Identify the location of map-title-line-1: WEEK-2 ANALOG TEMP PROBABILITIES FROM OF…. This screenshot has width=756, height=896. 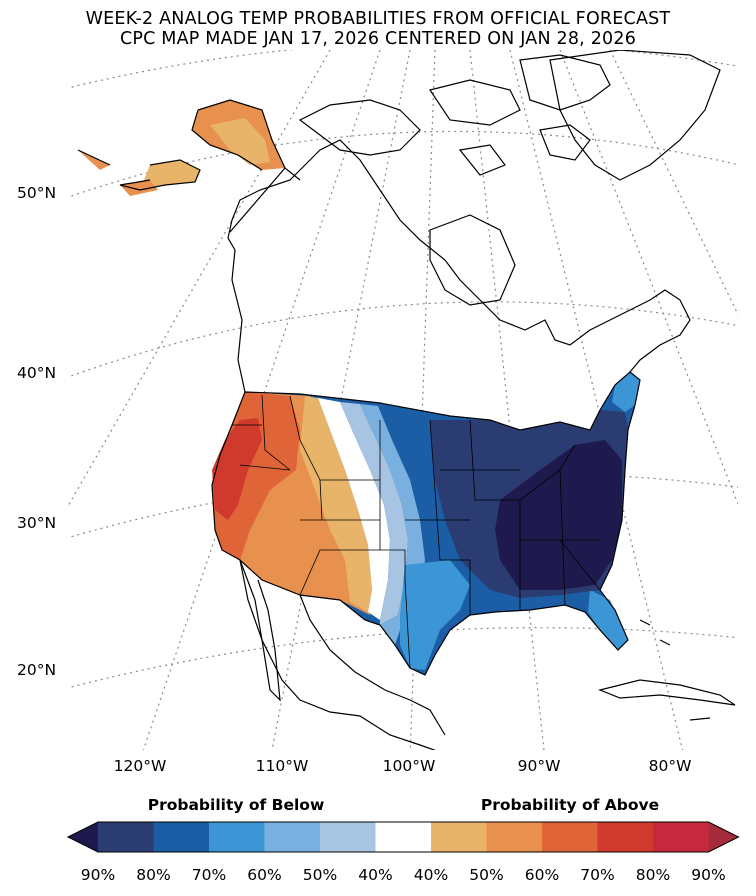
(378, 19).